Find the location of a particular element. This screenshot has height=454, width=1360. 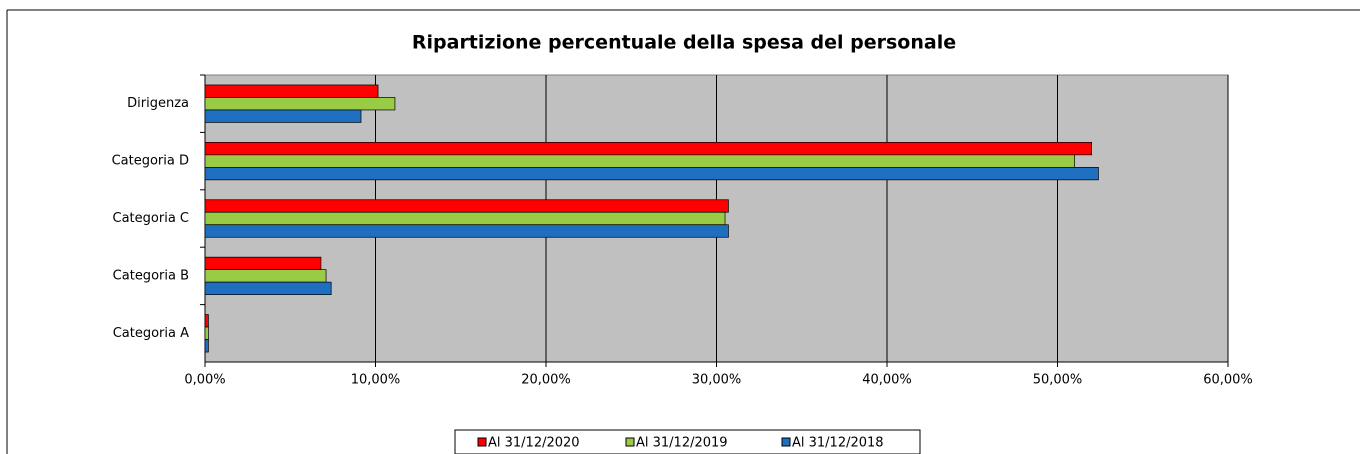

legend-label: Al 31/12/2019 is located at coordinates (682, 443).